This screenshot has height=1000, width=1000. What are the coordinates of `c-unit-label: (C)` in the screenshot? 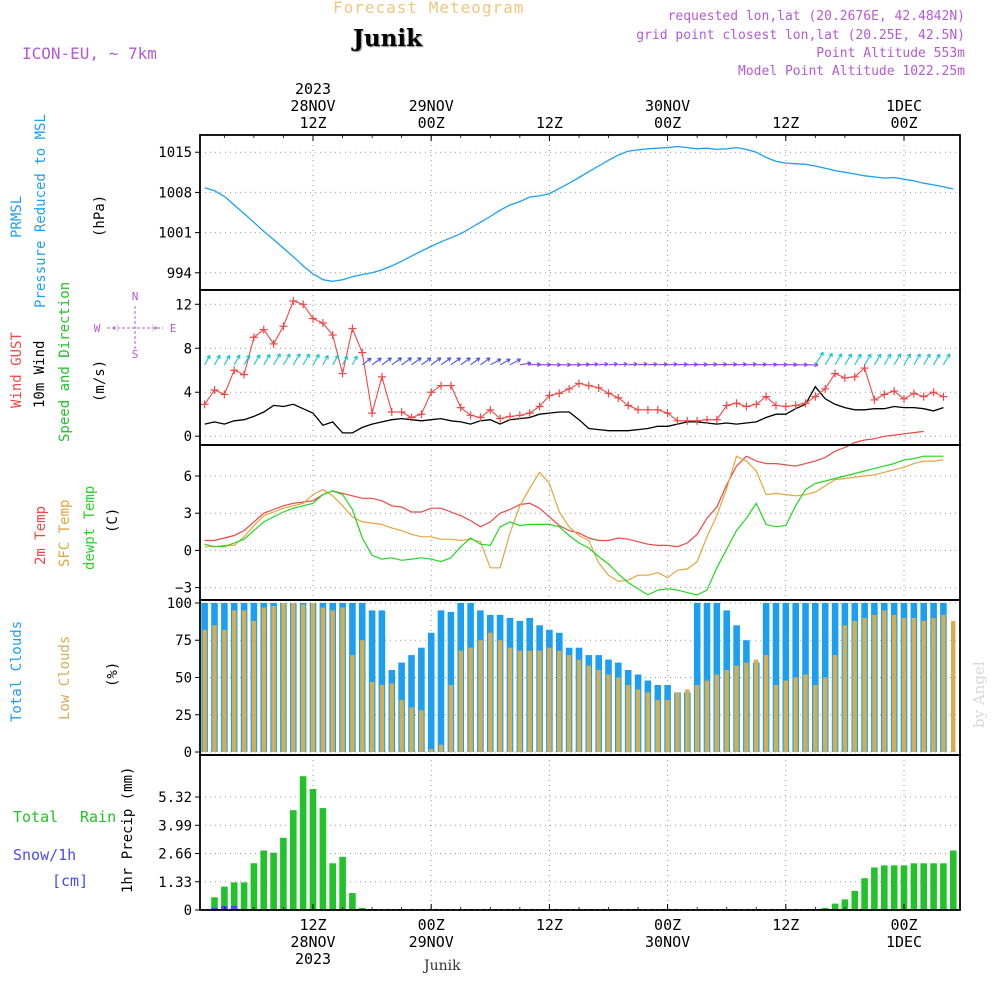 It's located at (113, 520).